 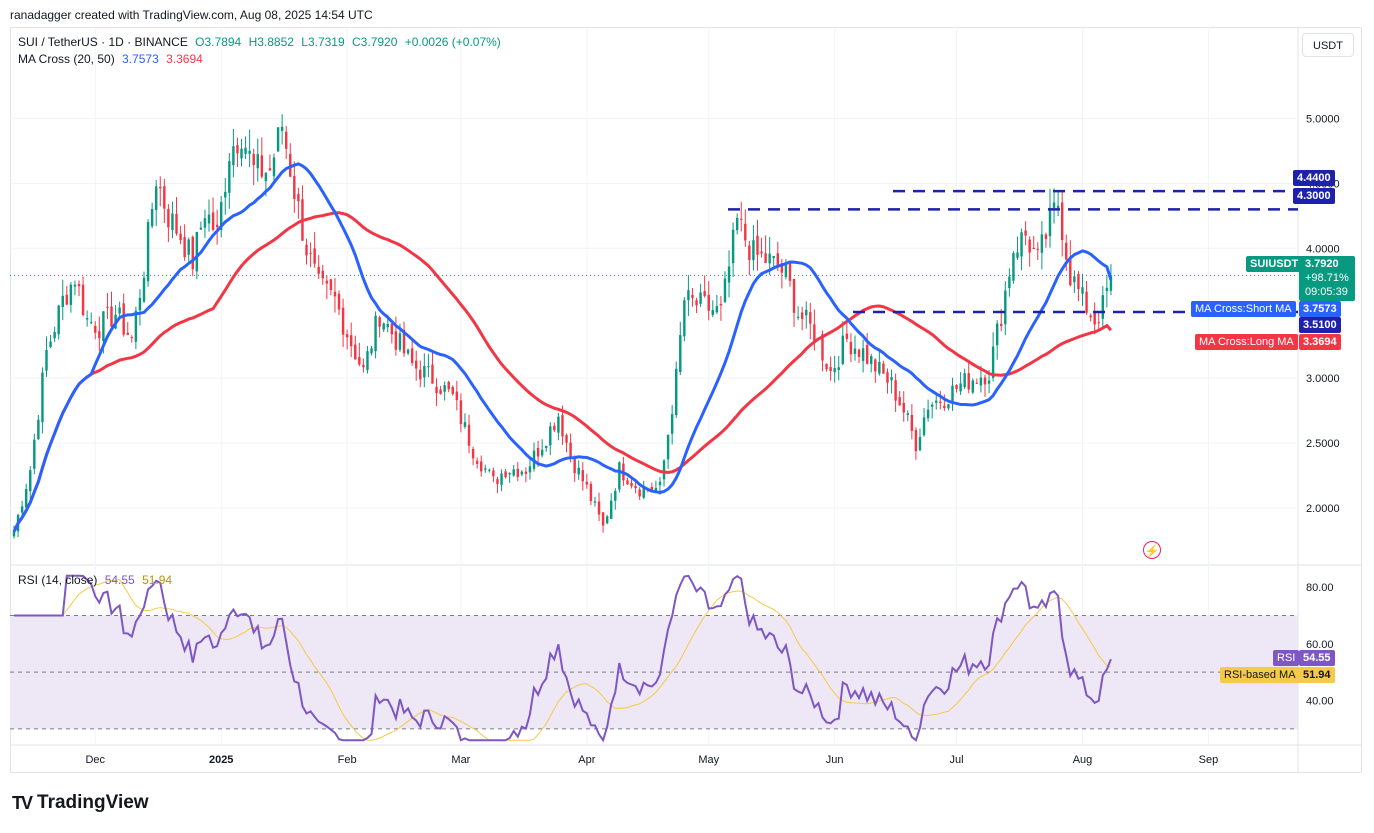 I want to click on symbol-label: SUI / TetherUS · 1D · BINANCE, so click(x=103, y=42).